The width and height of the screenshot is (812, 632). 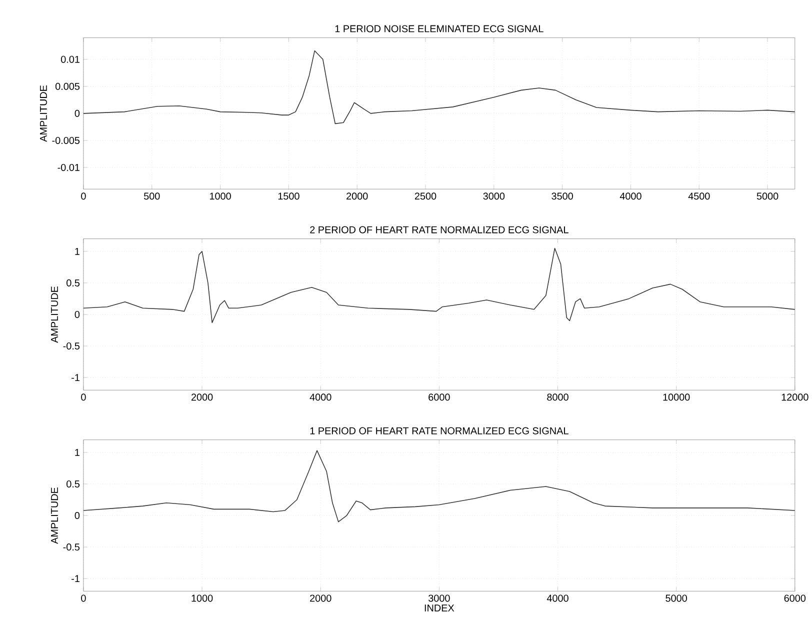 What do you see at coordinates (425, 196) in the screenshot?
I see `x-tick-label: 2500` at bounding box center [425, 196].